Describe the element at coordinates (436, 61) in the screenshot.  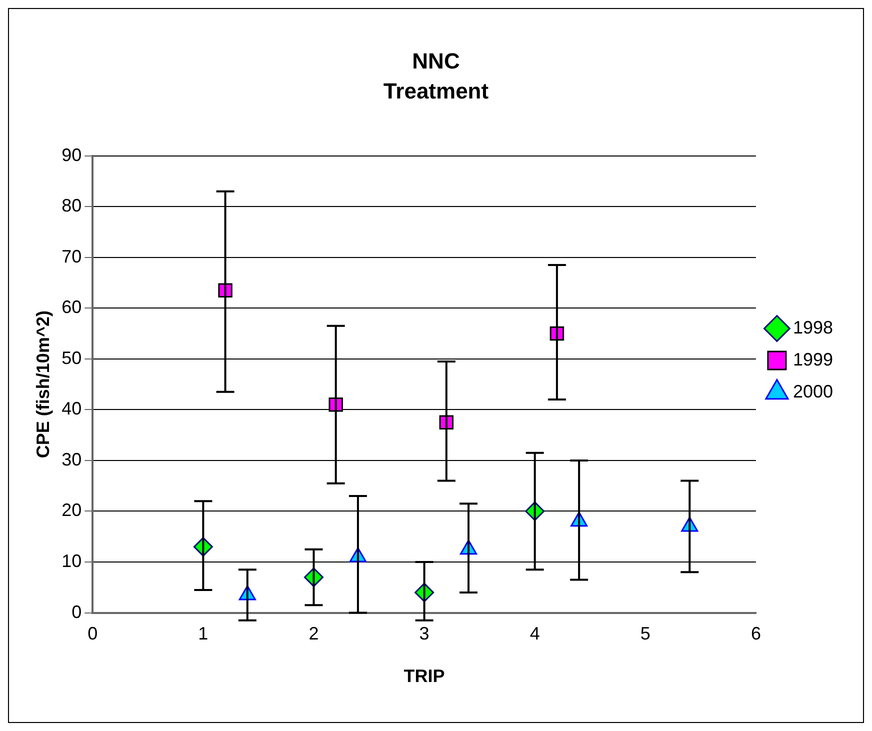
I see `chart-title: NNC` at that location.